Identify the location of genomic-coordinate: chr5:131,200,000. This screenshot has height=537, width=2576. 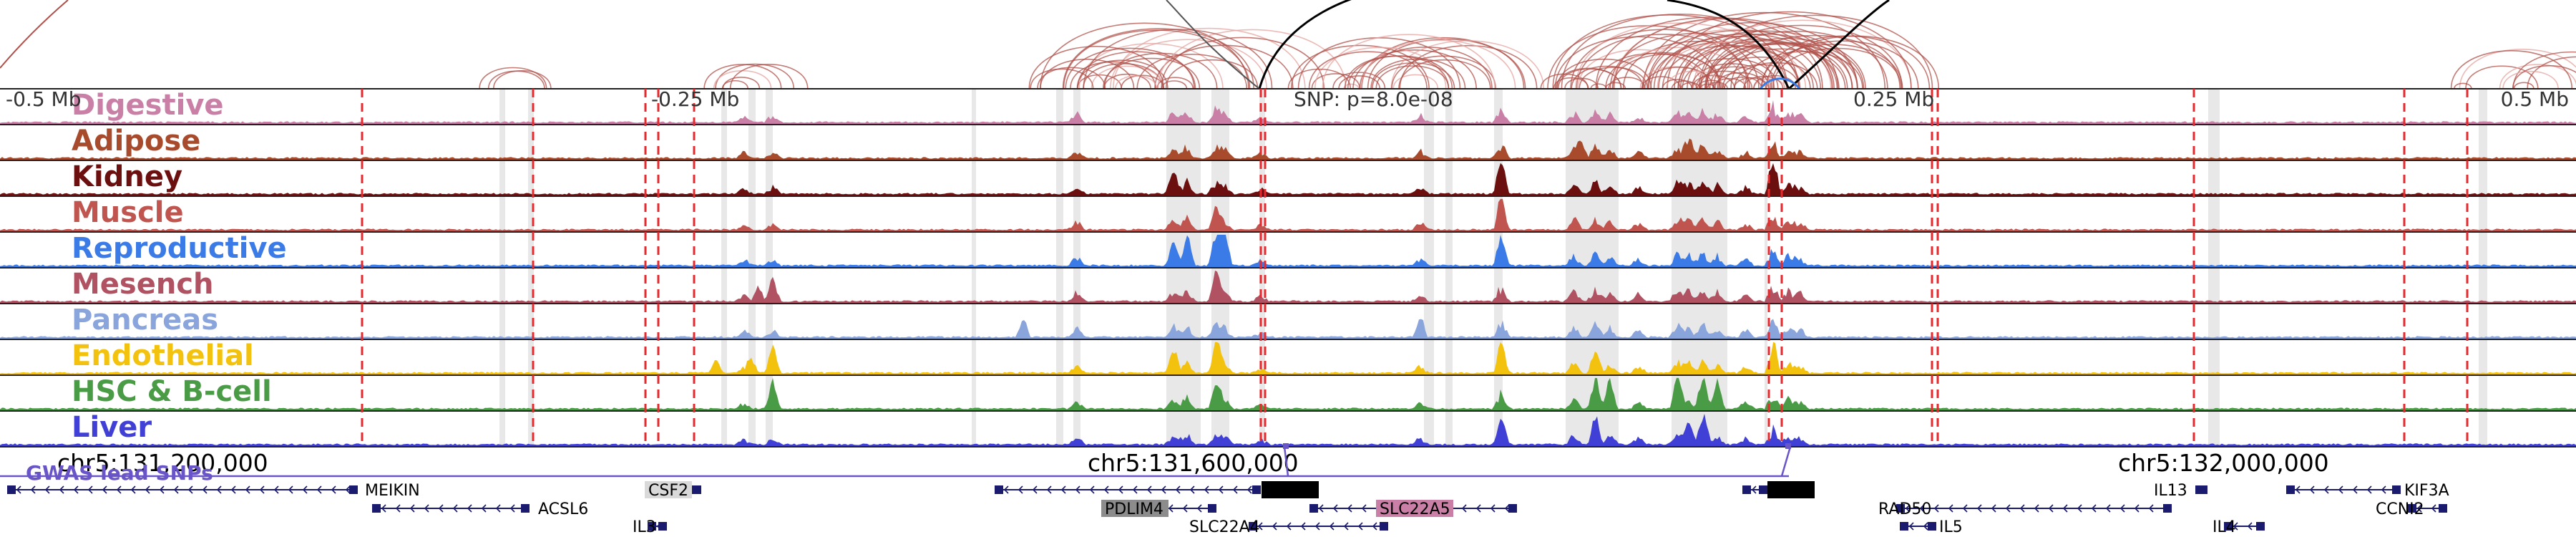
(162, 463).